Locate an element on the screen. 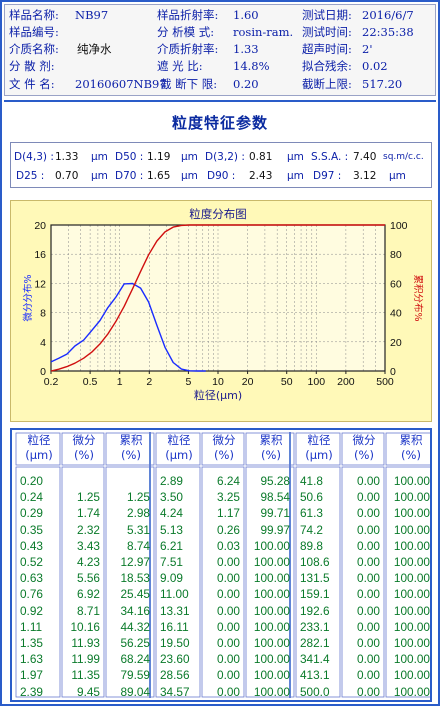 The width and height of the screenshot is (440, 706). table-cell: 0.24 is located at coordinates (31, 497).